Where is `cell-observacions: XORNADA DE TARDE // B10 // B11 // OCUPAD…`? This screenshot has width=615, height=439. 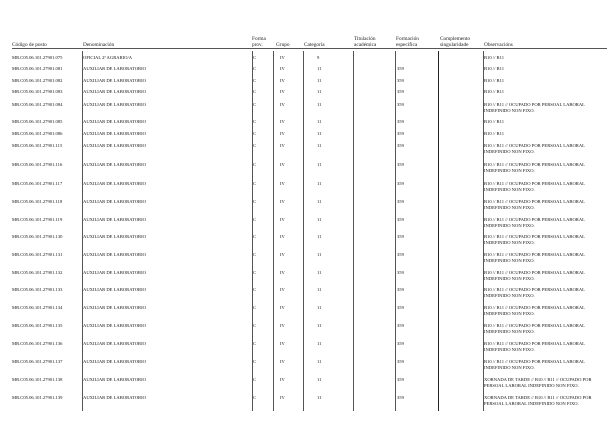
cell-observacions: XORNADA DE TARDE // B10 // B11 // OCUPAD… is located at coordinates (538, 382).